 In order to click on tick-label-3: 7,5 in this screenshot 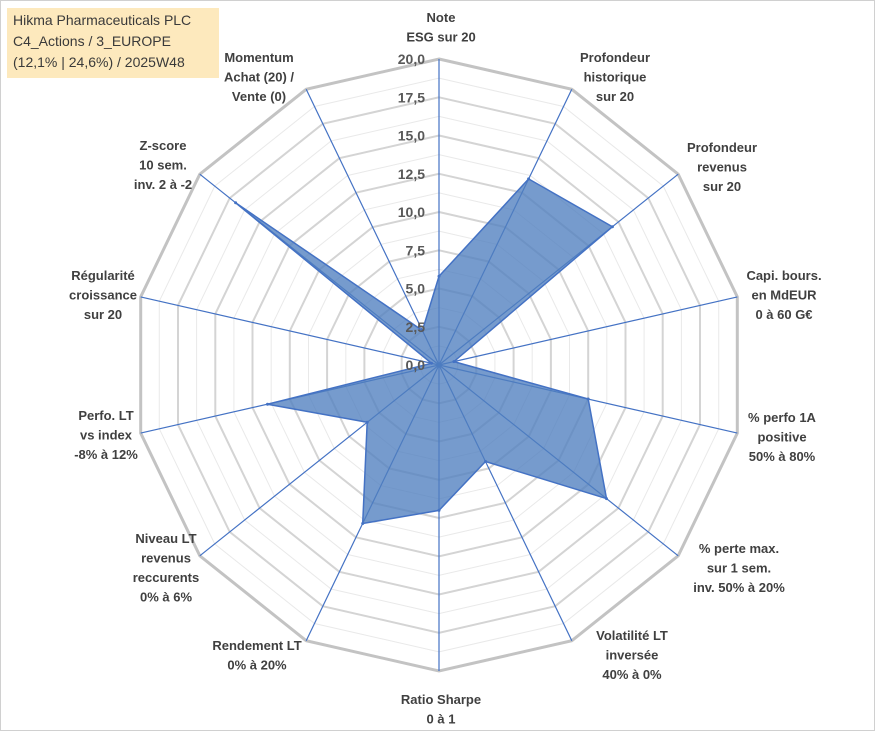, I will do `click(416, 250)`.